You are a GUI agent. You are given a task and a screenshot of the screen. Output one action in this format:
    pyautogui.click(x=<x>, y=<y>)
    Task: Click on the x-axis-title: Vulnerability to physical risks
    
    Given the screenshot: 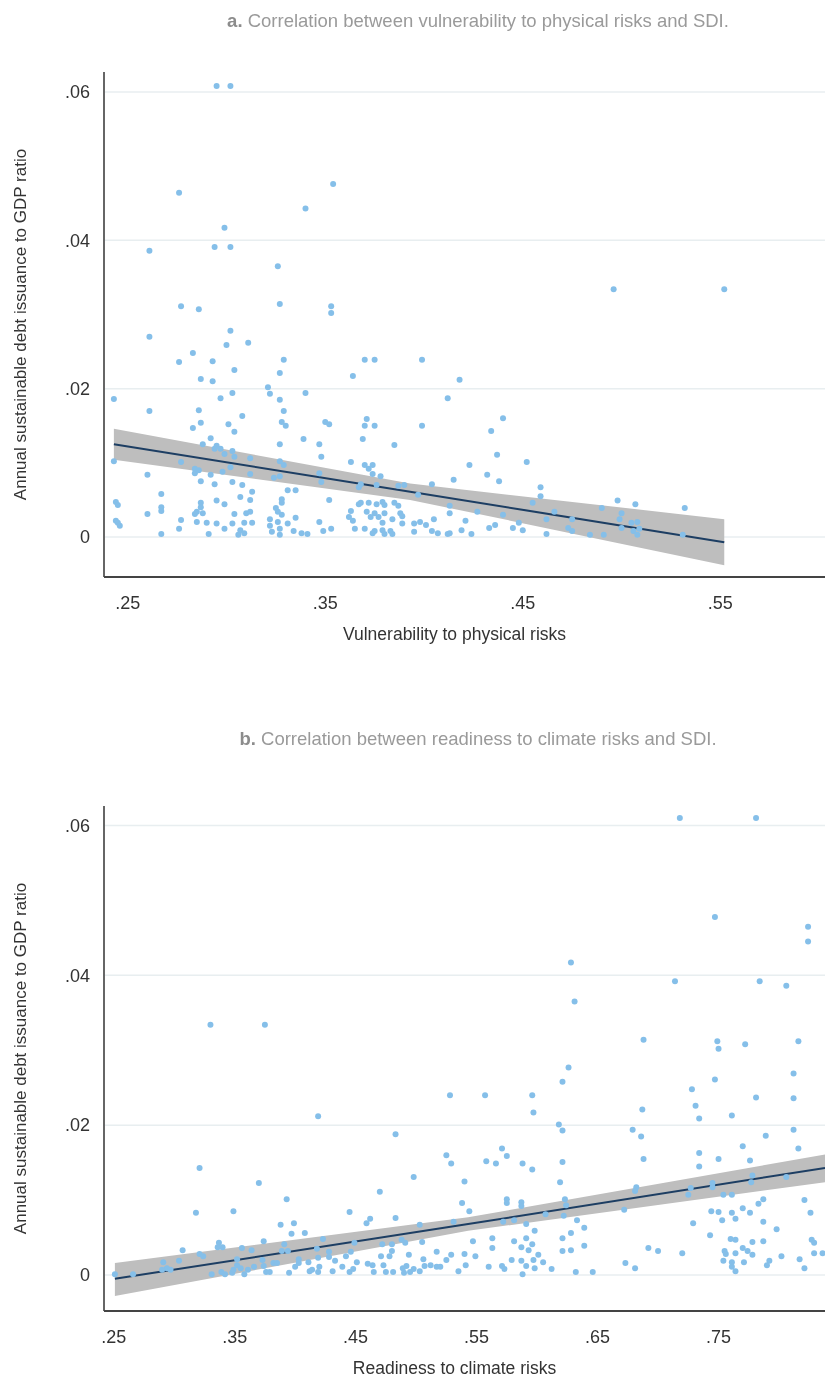 What is the action you would take?
    pyautogui.click(x=454, y=634)
    